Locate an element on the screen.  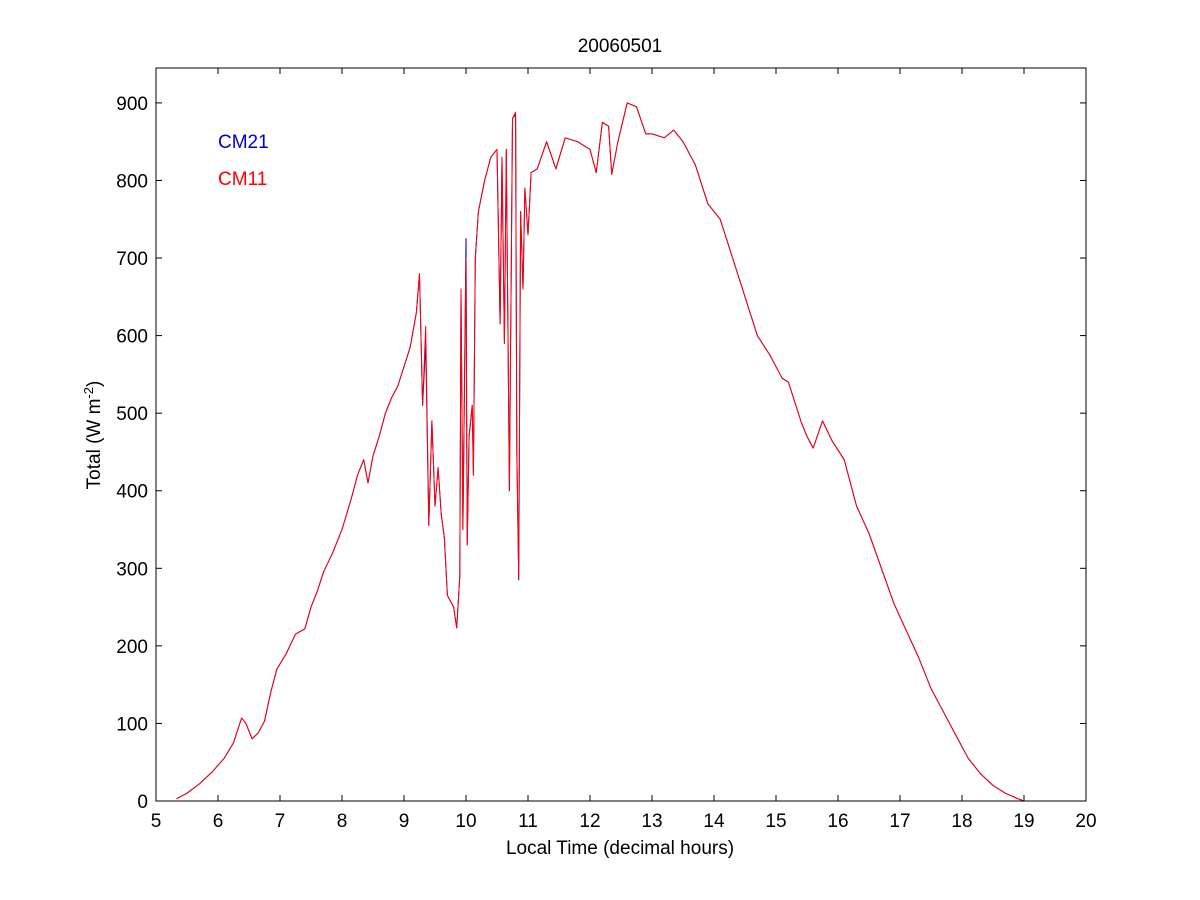
chart-title: 20060501 is located at coordinates (620, 46).